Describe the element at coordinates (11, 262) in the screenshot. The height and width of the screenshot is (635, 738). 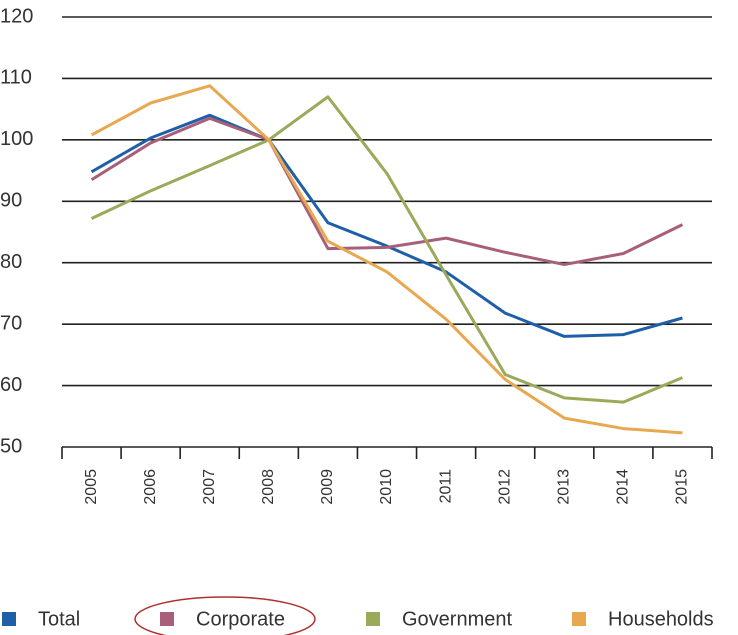
I see `y-tick-label: 80` at that location.